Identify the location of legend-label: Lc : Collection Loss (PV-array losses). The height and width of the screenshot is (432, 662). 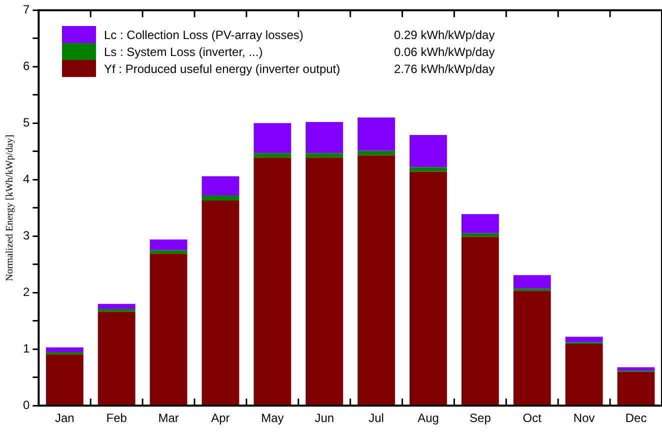
(204, 35).